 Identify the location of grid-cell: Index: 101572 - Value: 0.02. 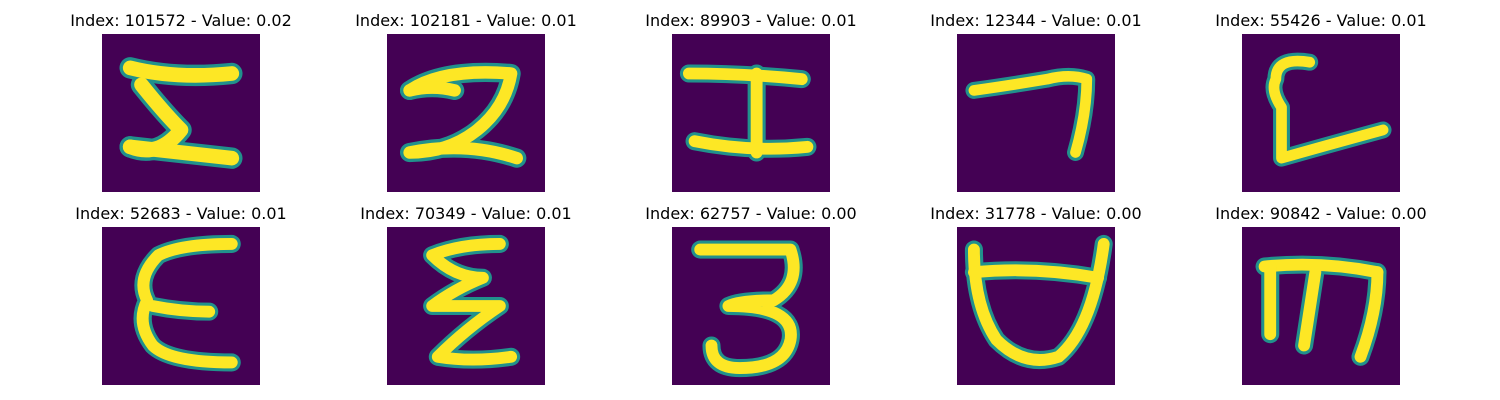
(181, 106).